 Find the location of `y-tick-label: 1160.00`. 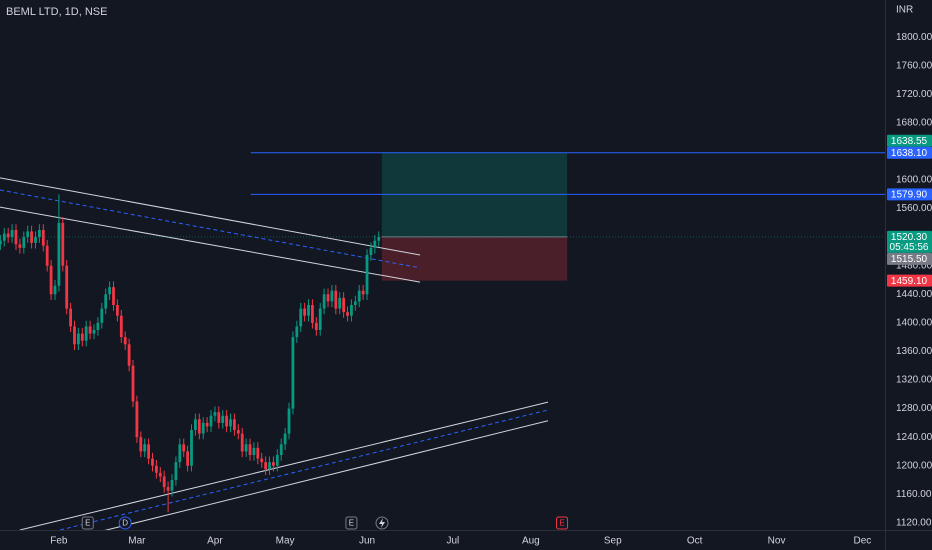

y-tick-label: 1160.00 is located at coordinates (914, 494).